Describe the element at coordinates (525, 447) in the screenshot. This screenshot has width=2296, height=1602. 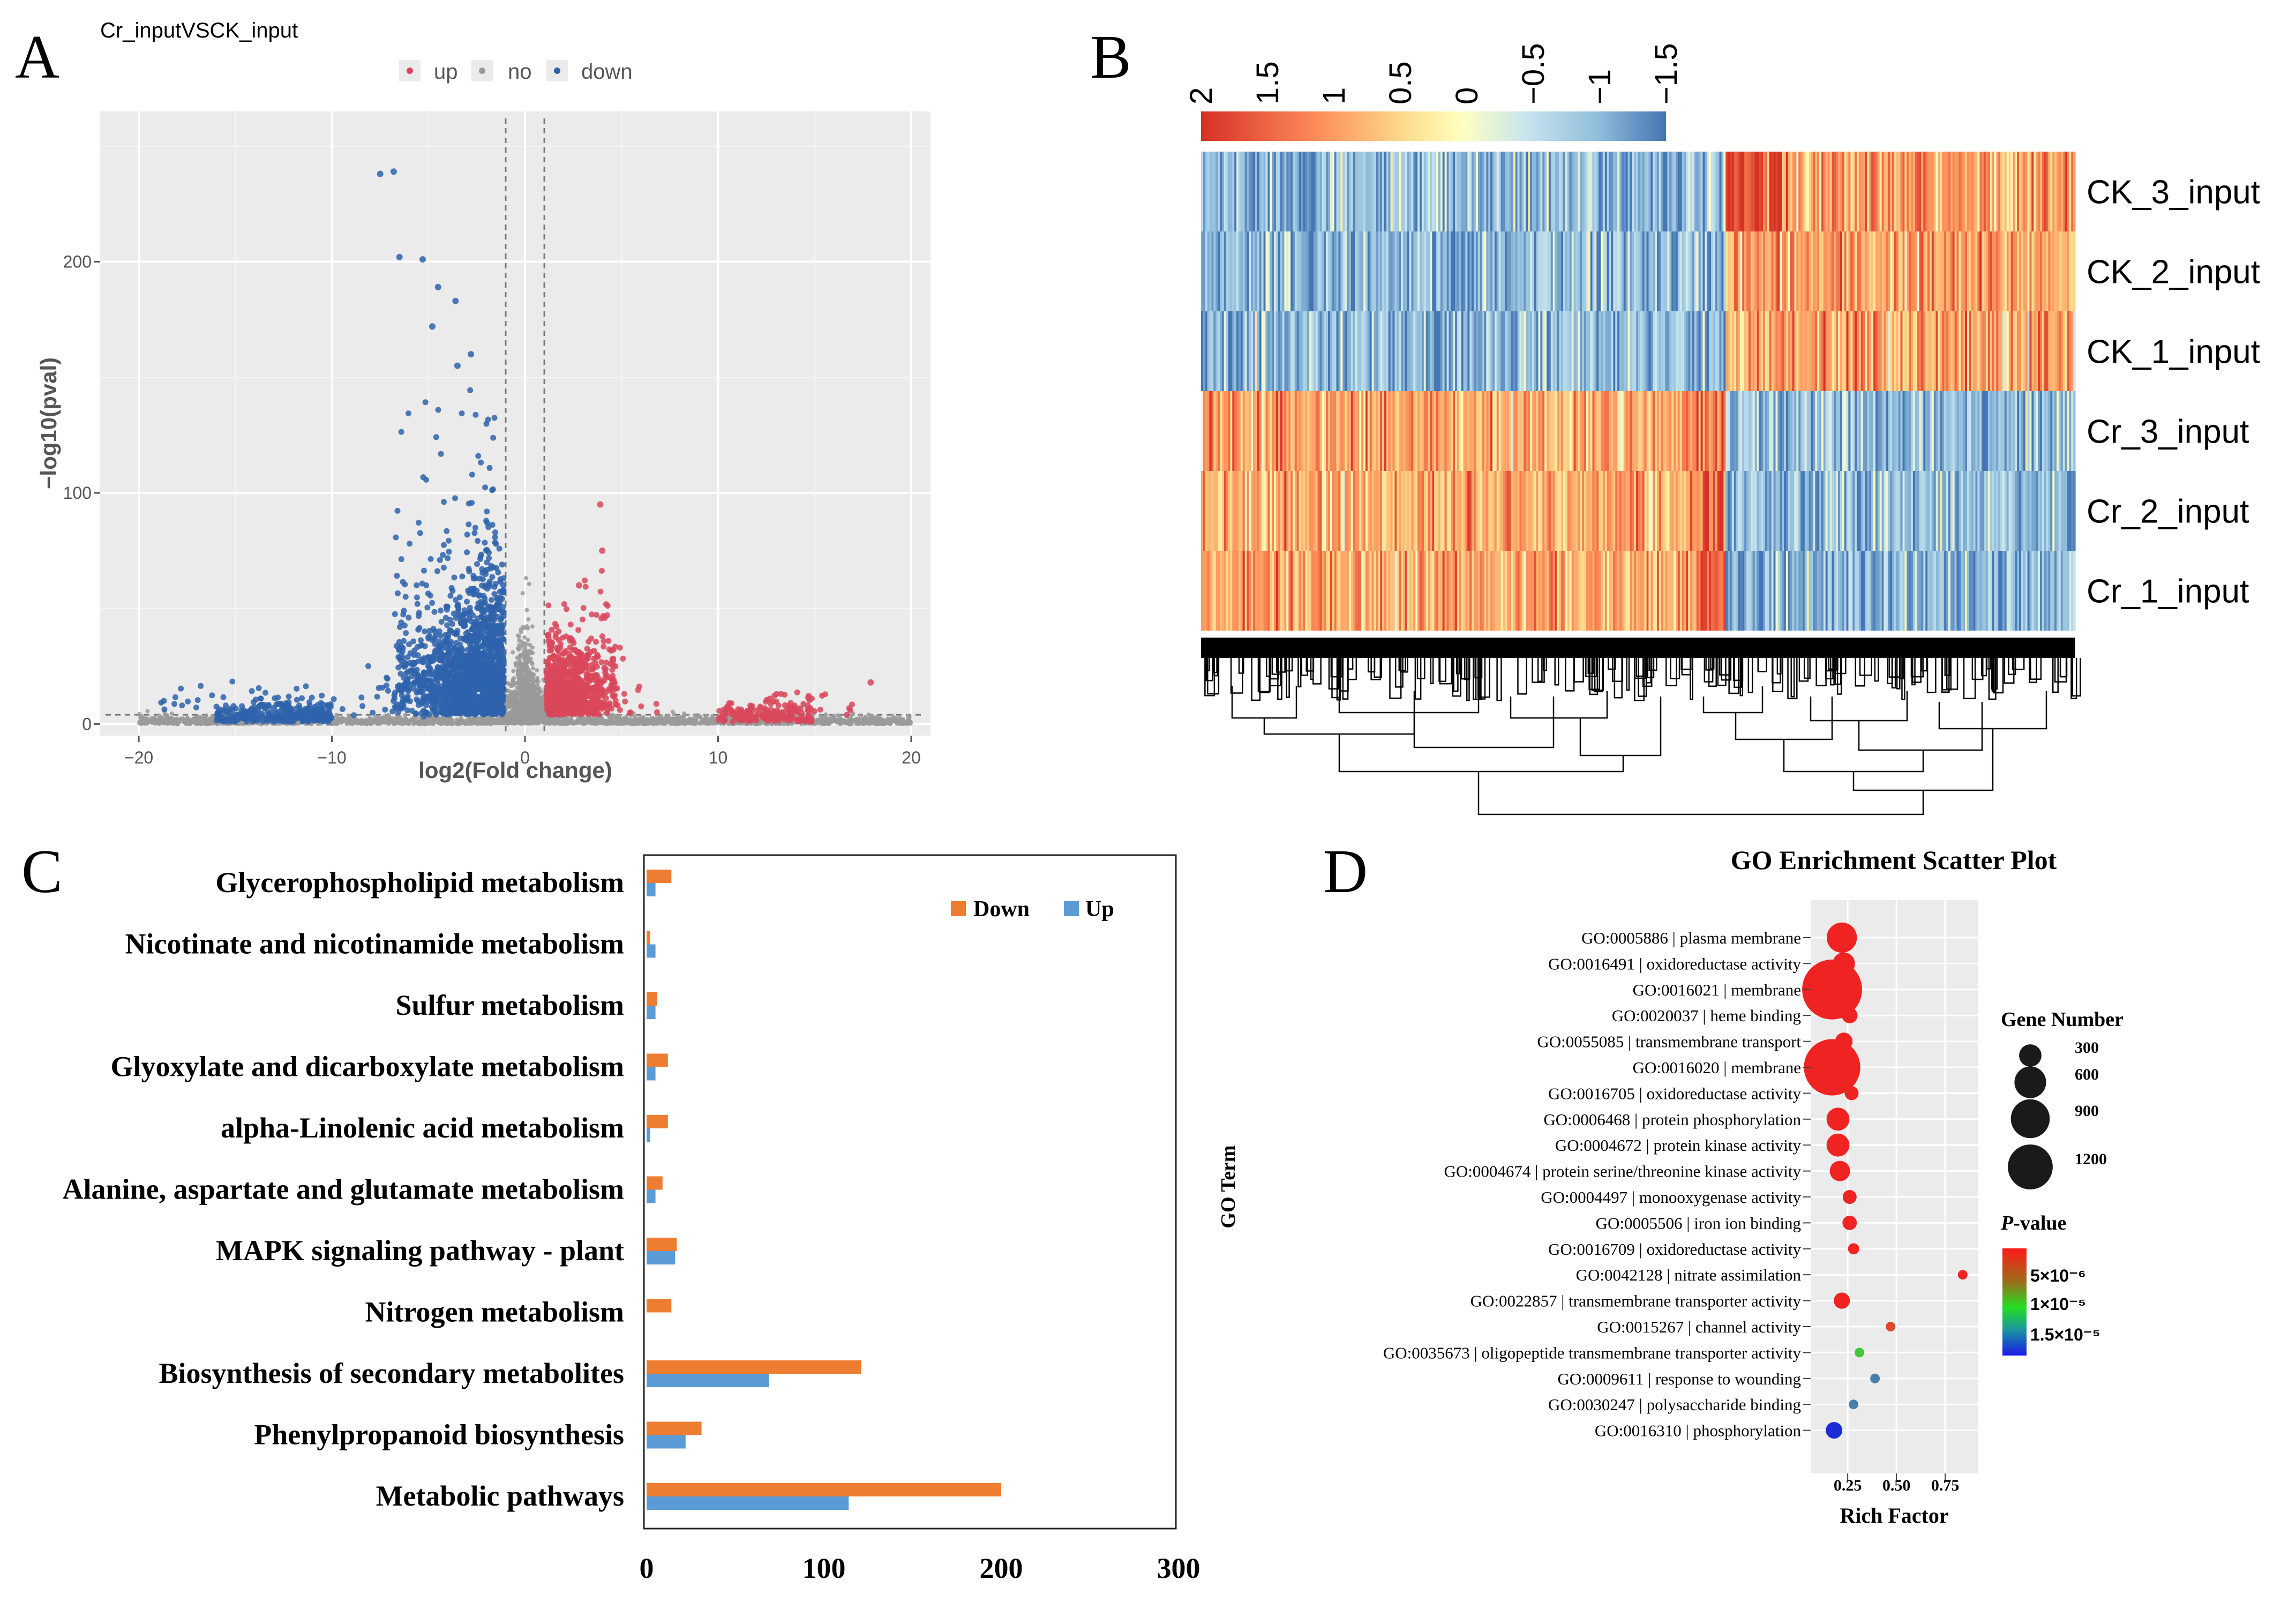
I see `volcano-points` at that location.